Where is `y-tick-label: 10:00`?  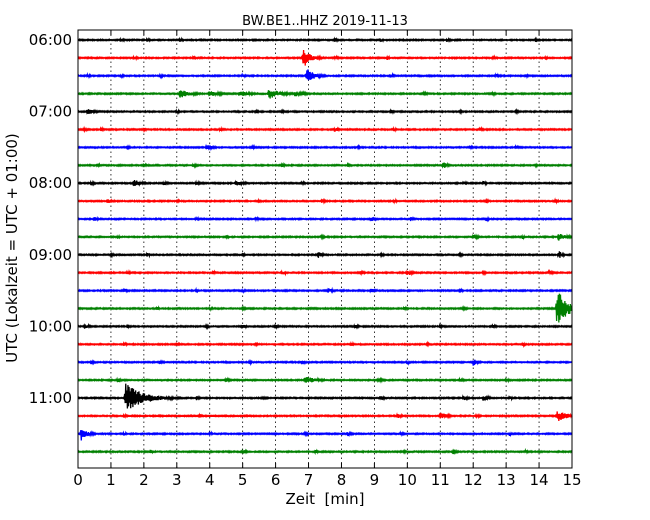 y-tick-label: 10:00 is located at coordinates (50, 326).